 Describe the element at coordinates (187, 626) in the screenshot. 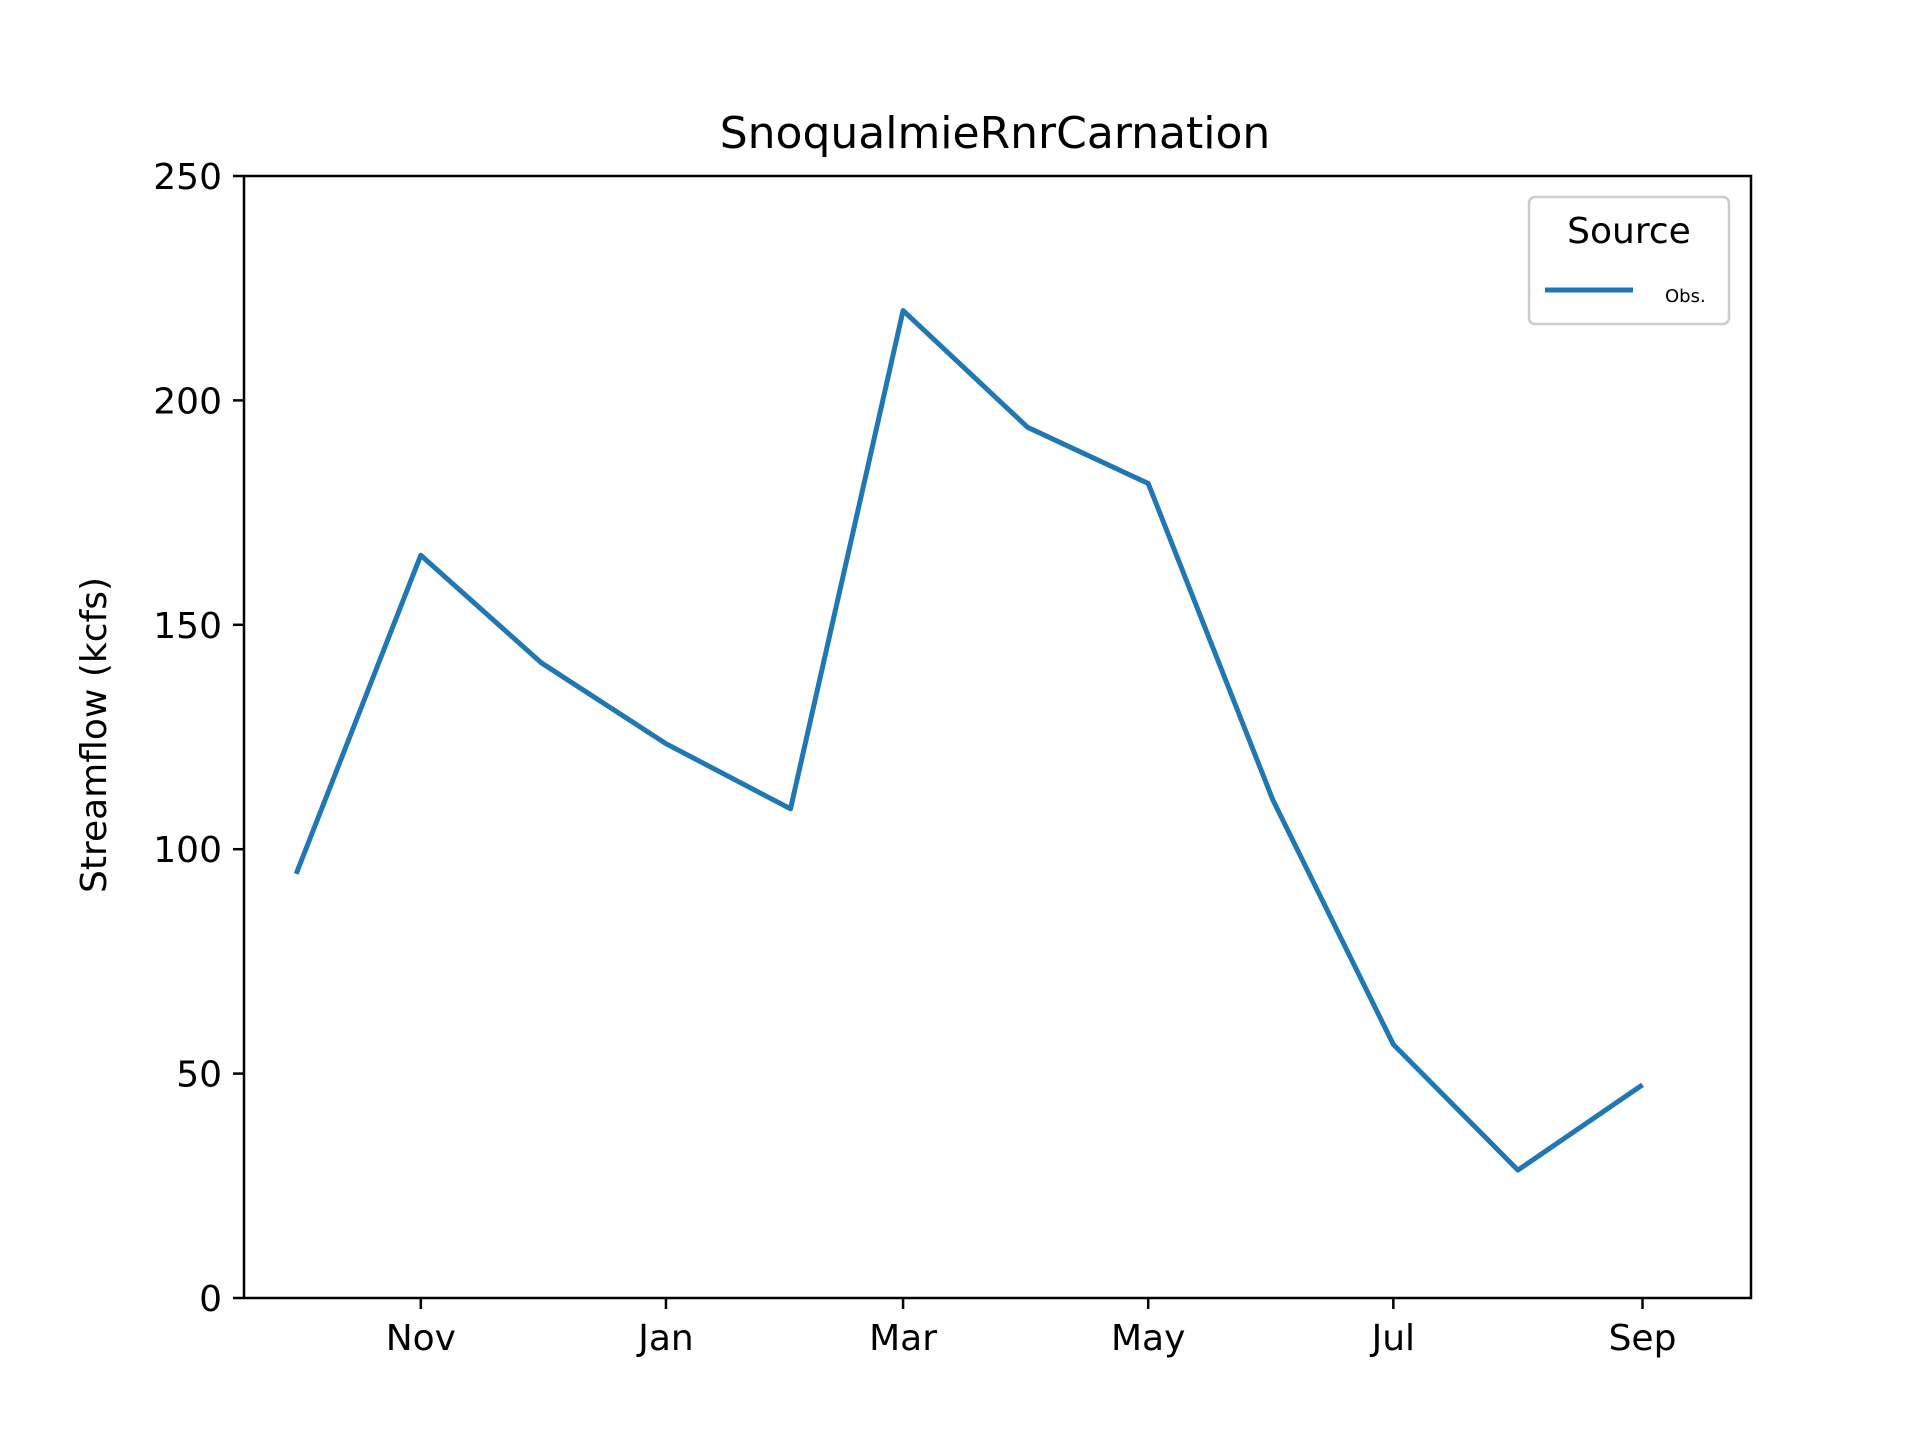

I see `y-tick-label: 150` at that location.